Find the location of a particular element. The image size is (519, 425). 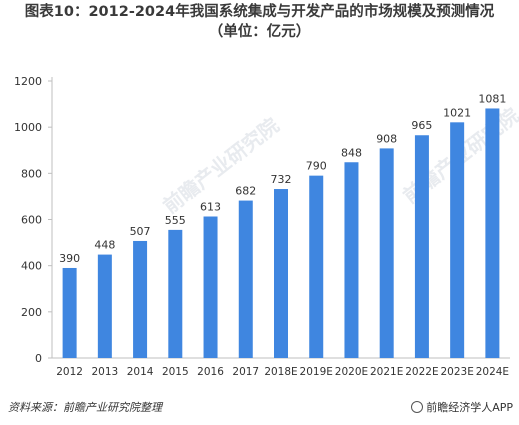

x-tick-label: 2021E is located at coordinates (386, 372).